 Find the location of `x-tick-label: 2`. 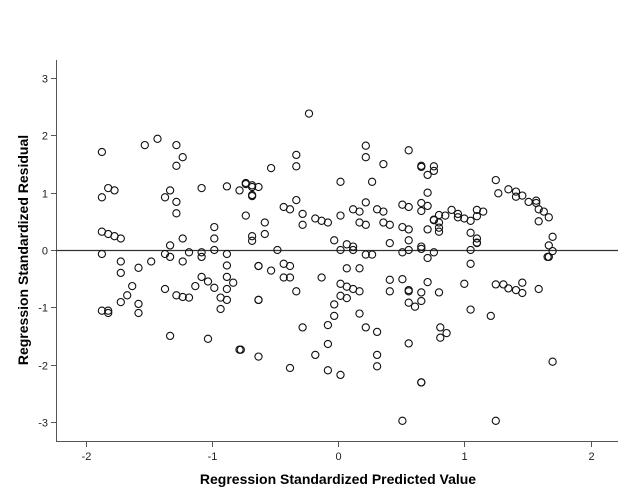

x-tick-label: 2 is located at coordinates (591, 457).